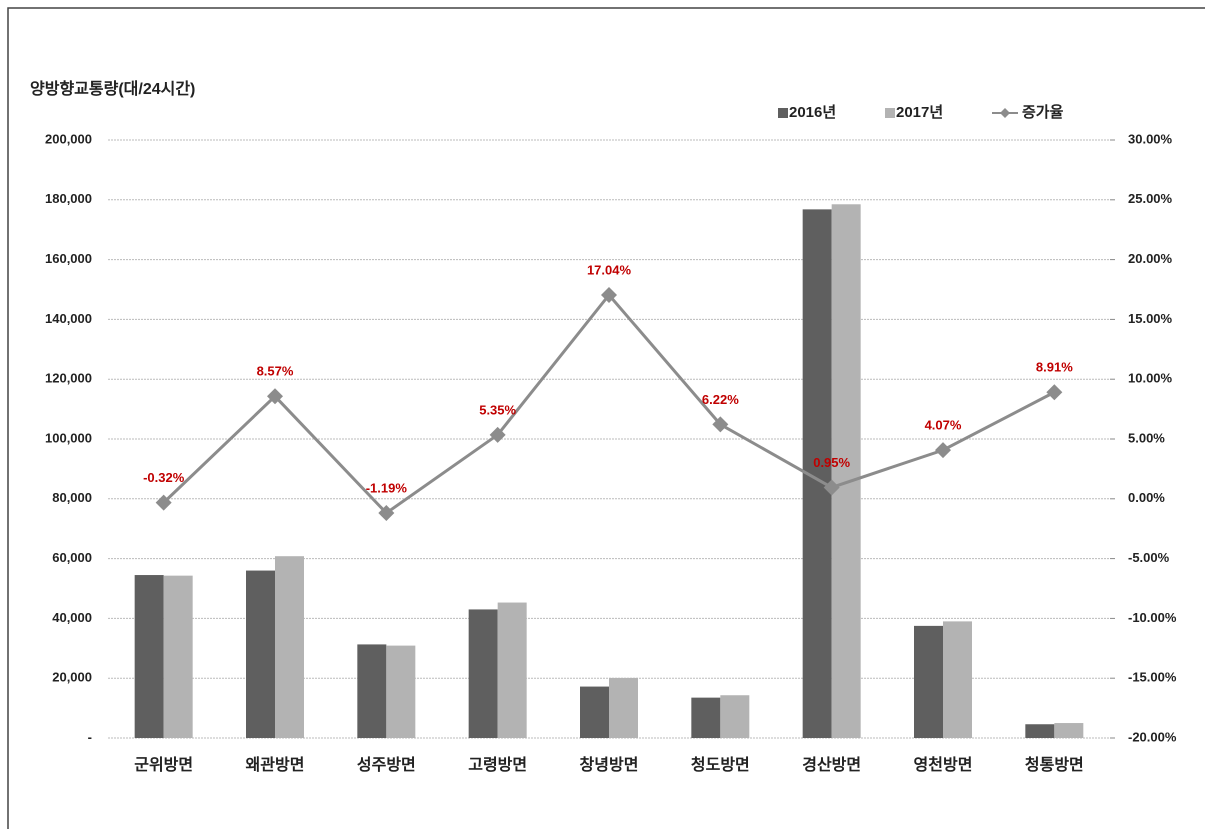 The image size is (1205, 829). I want to click on y-tick-label: 40,000, so click(72, 617).